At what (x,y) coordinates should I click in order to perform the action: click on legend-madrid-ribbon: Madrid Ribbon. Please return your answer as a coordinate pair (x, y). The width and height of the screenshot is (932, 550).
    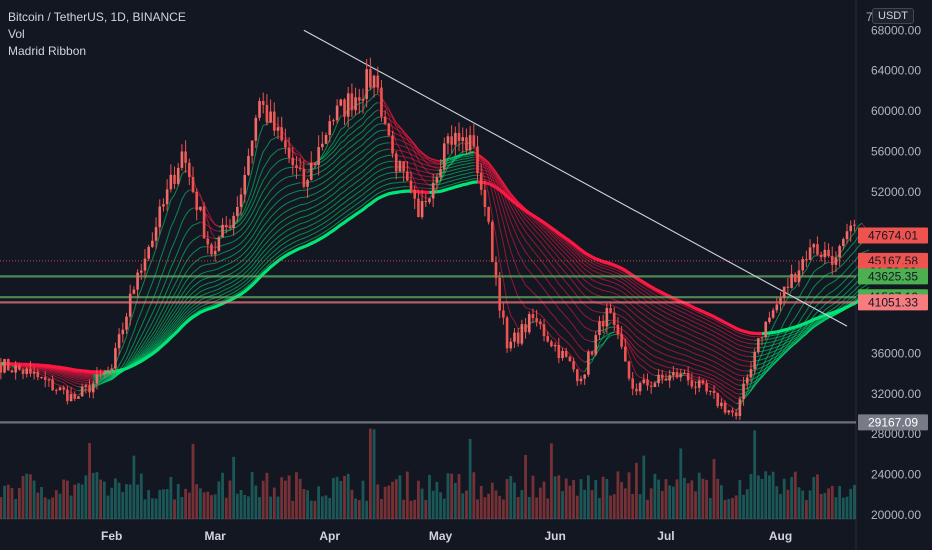
    Looking at the image, I should click on (47, 51).